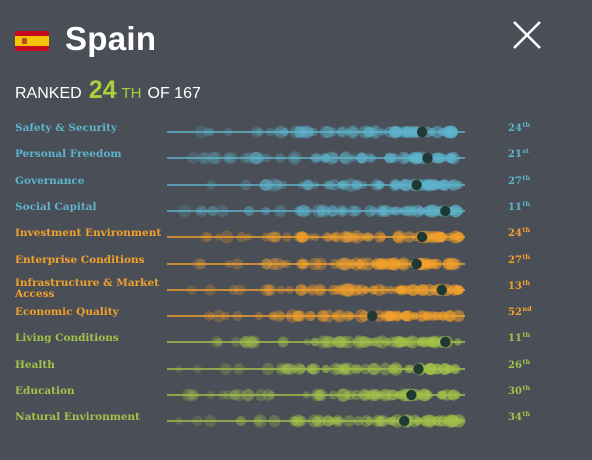 Image resolution: width=592 pixels, height=460 pixels. Describe the element at coordinates (526, 151) in the screenshot. I see `pillar-rank-suffix: st` at that location.